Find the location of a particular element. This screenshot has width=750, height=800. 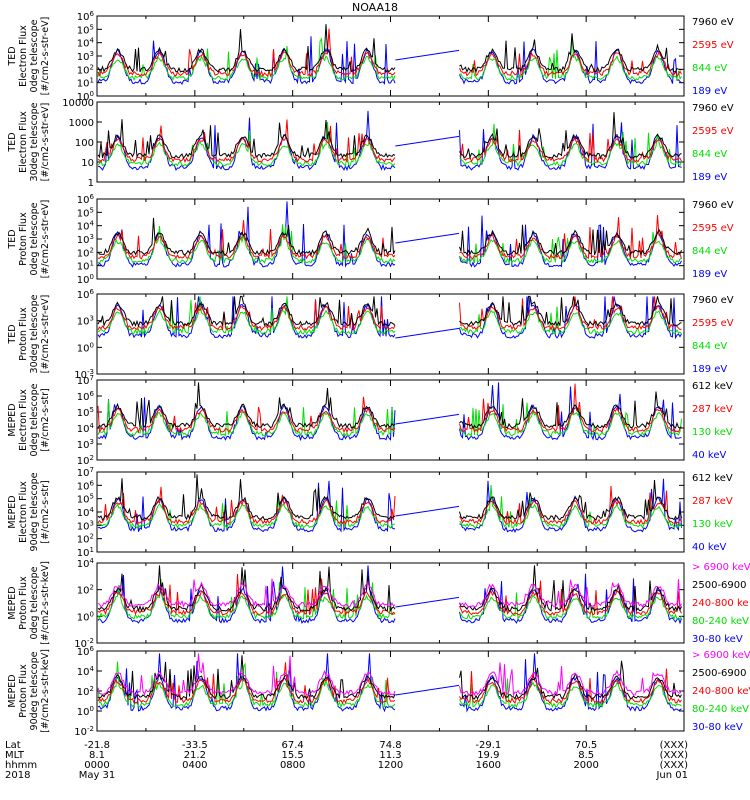

y-tick-label: 10⁻³ is located at coordinates (84, 374).